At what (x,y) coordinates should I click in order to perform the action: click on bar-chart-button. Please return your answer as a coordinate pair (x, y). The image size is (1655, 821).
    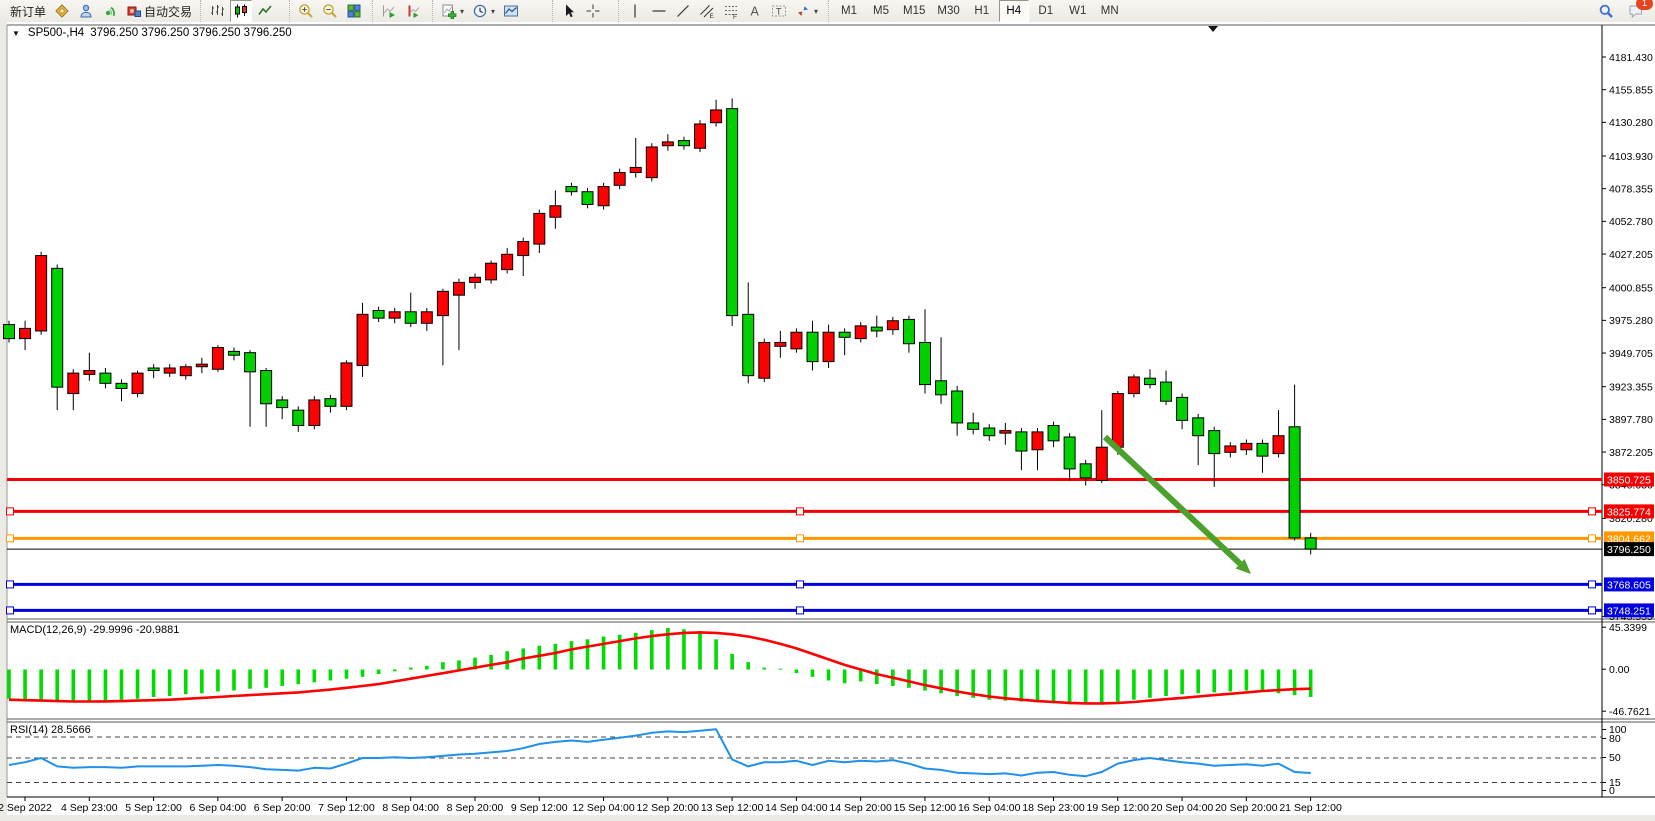
    Looking at the image, I should click on (217, 11).